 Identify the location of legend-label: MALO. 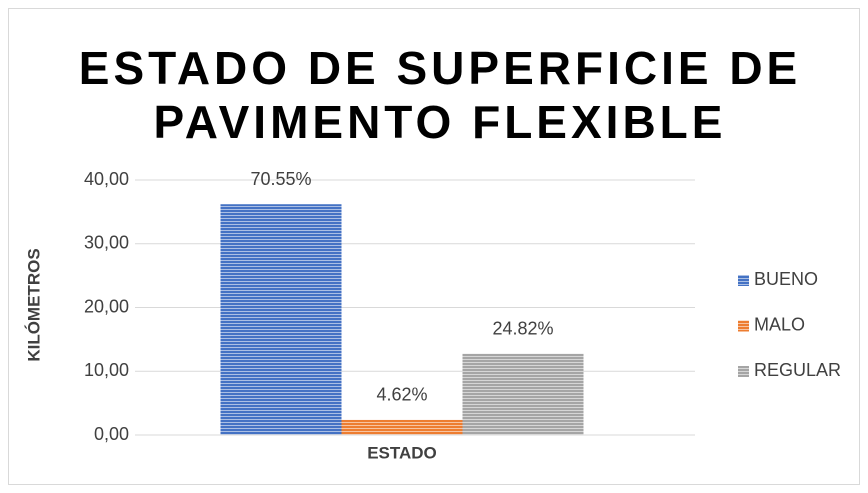
(779, 324).